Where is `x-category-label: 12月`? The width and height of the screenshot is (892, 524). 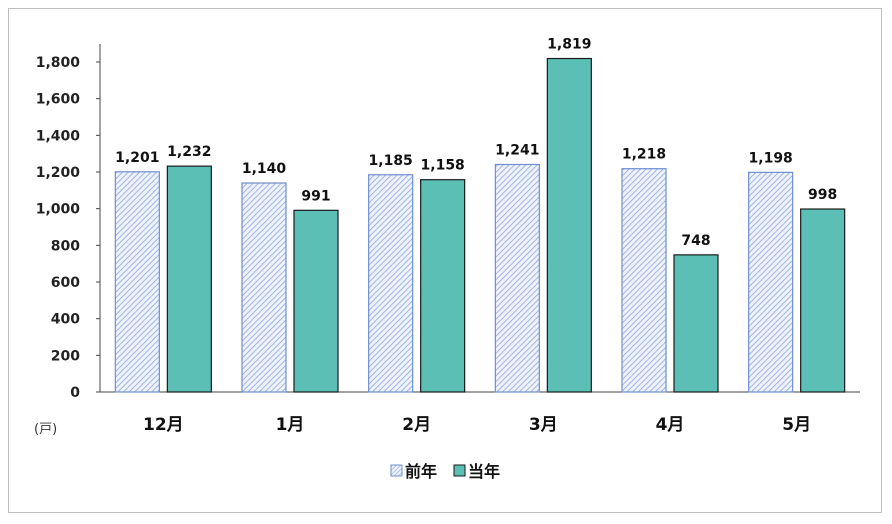
x-category-label: 12月 is located at coordinates (163, 425).